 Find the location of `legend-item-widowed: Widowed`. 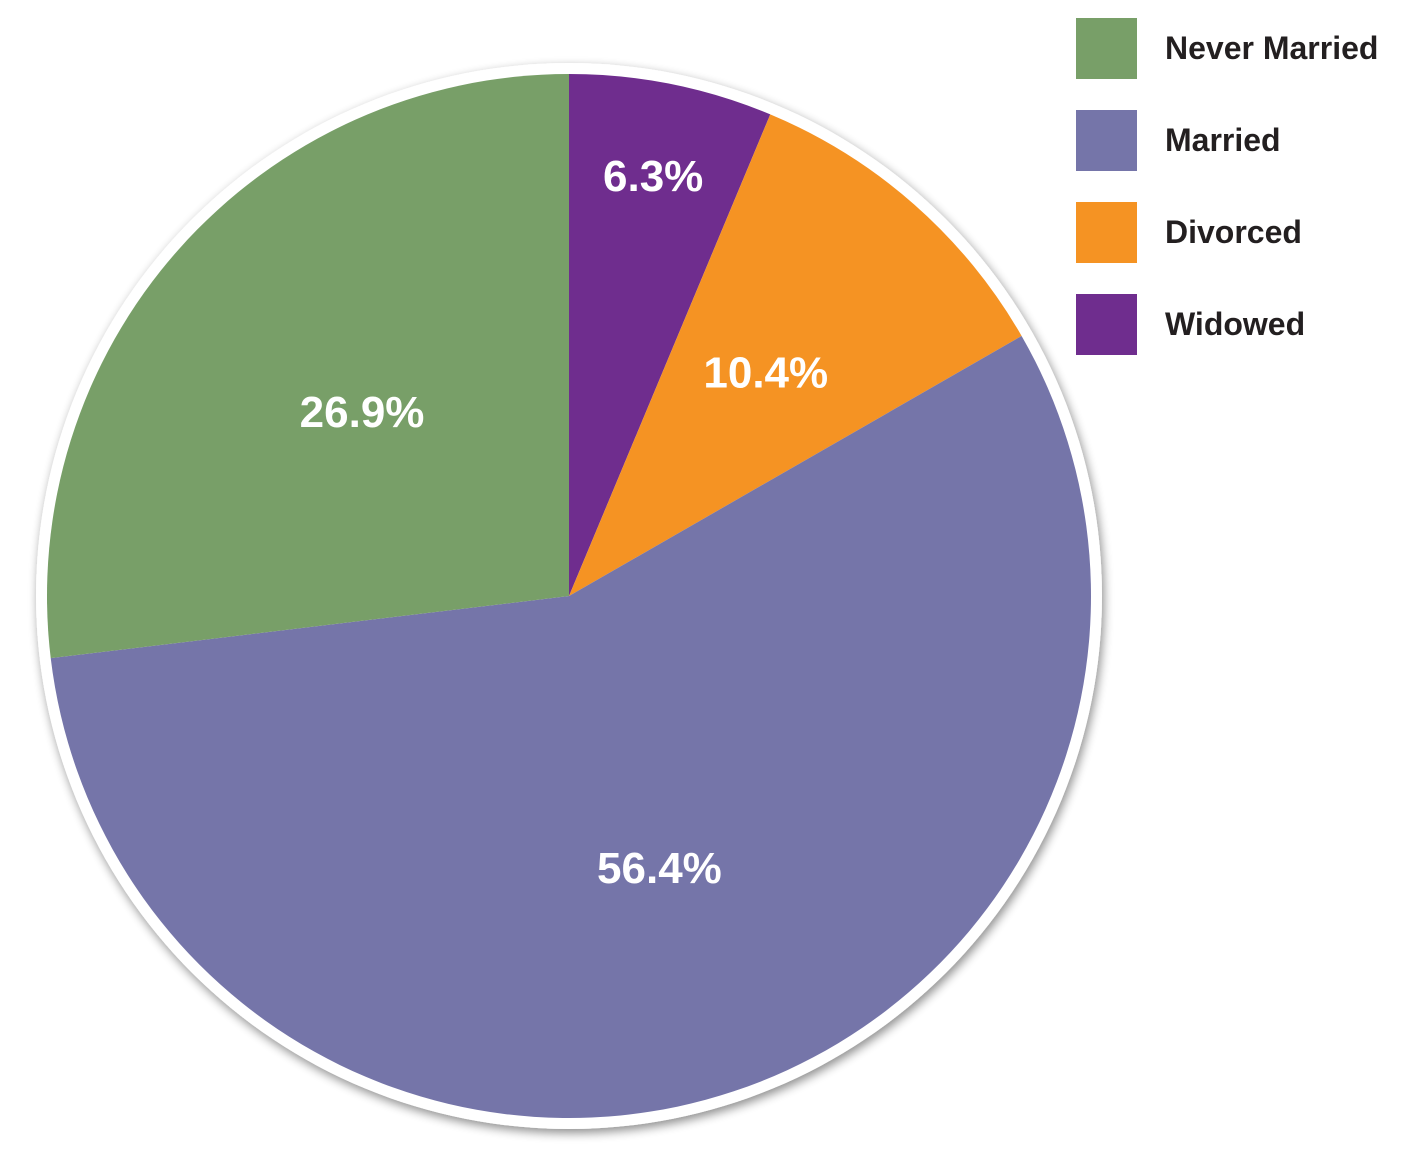

legend-item-widowed: Widowed is located at coordinates (1227, 324).